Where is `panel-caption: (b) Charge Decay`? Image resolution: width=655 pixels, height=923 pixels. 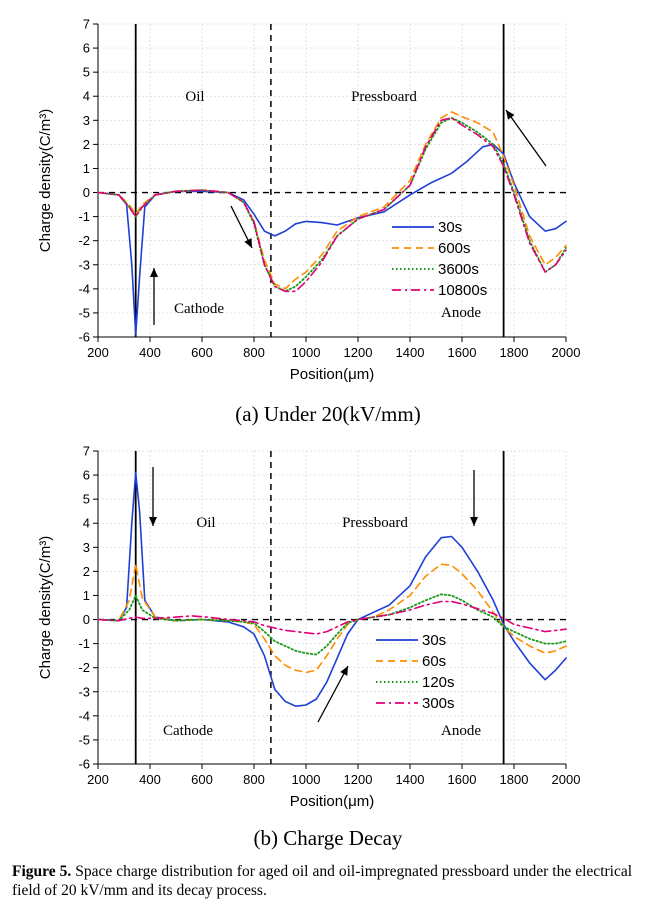
panel-caption: (b) Charge Decay is located at coordinates (328, 838).